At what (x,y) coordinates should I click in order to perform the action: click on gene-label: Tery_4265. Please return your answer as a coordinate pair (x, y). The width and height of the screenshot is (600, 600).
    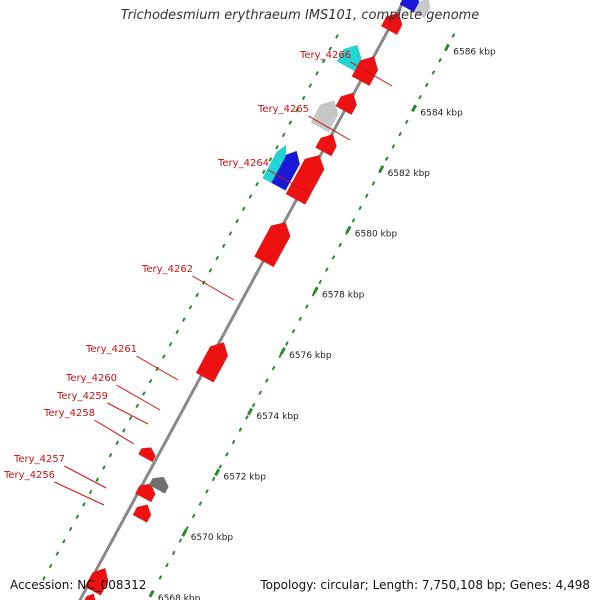
    Looking at the image, I should click on (283, 109).